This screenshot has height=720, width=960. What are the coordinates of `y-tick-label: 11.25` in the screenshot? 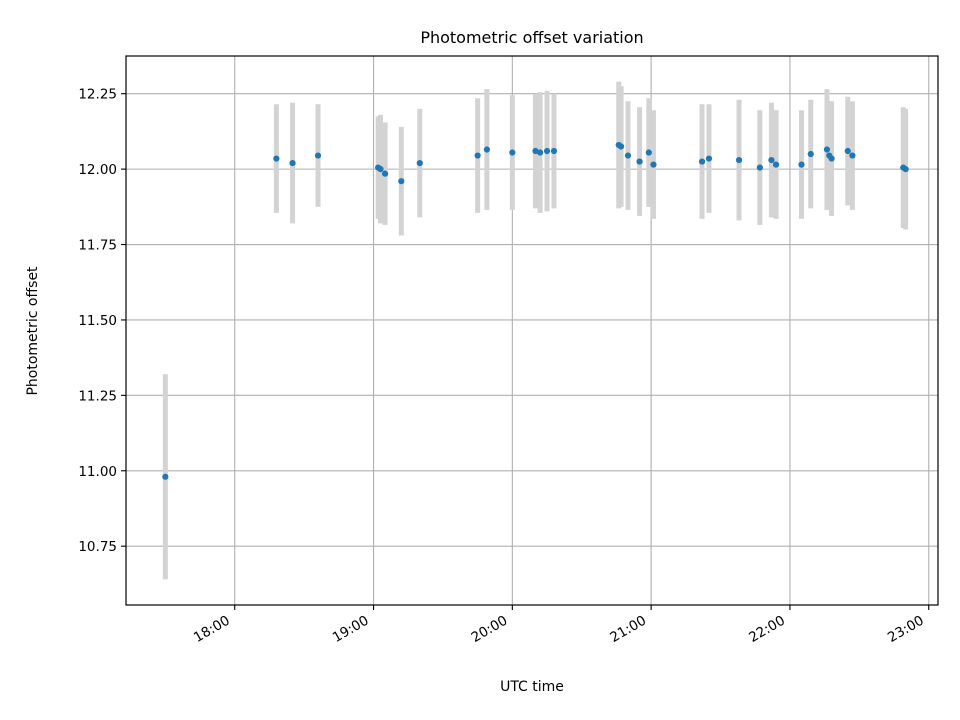 It's located at (97, 396).